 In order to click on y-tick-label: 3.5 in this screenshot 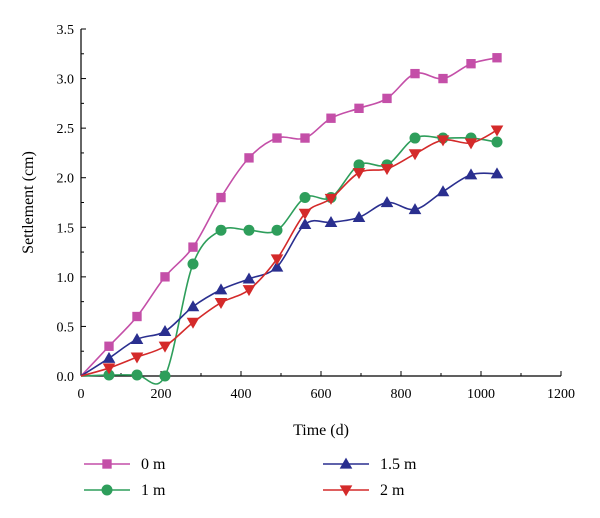, I will do `click(66, 30)`.